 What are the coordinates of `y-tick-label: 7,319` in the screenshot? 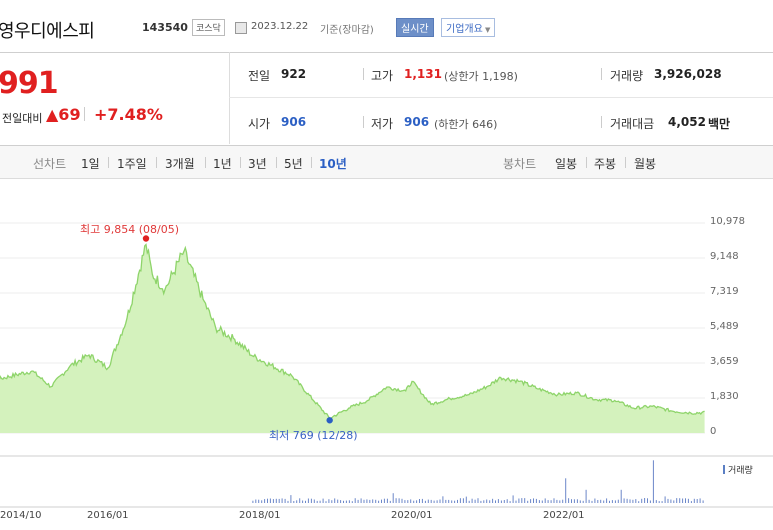 It's located at (724, 291).